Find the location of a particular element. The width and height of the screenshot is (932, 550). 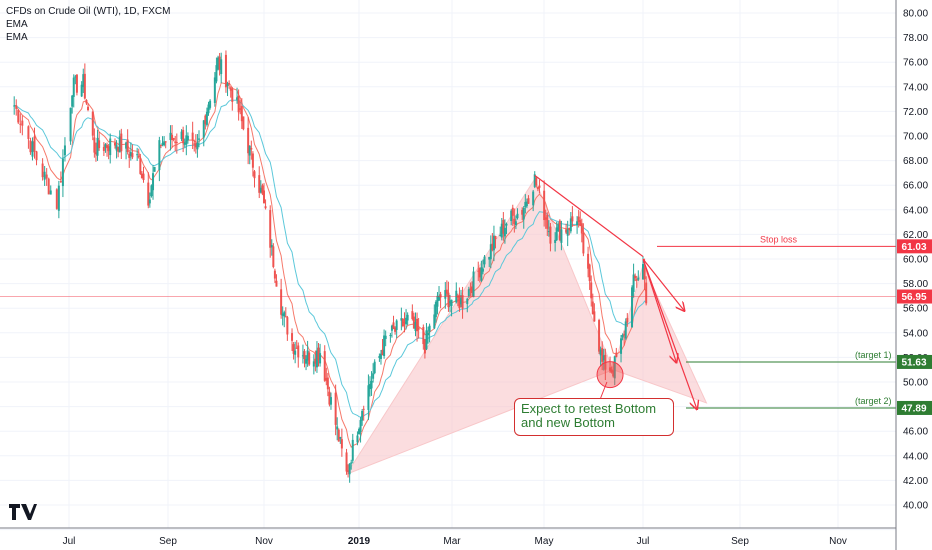

y-tick-label: 64.00 is located at coordinates (915, 210).